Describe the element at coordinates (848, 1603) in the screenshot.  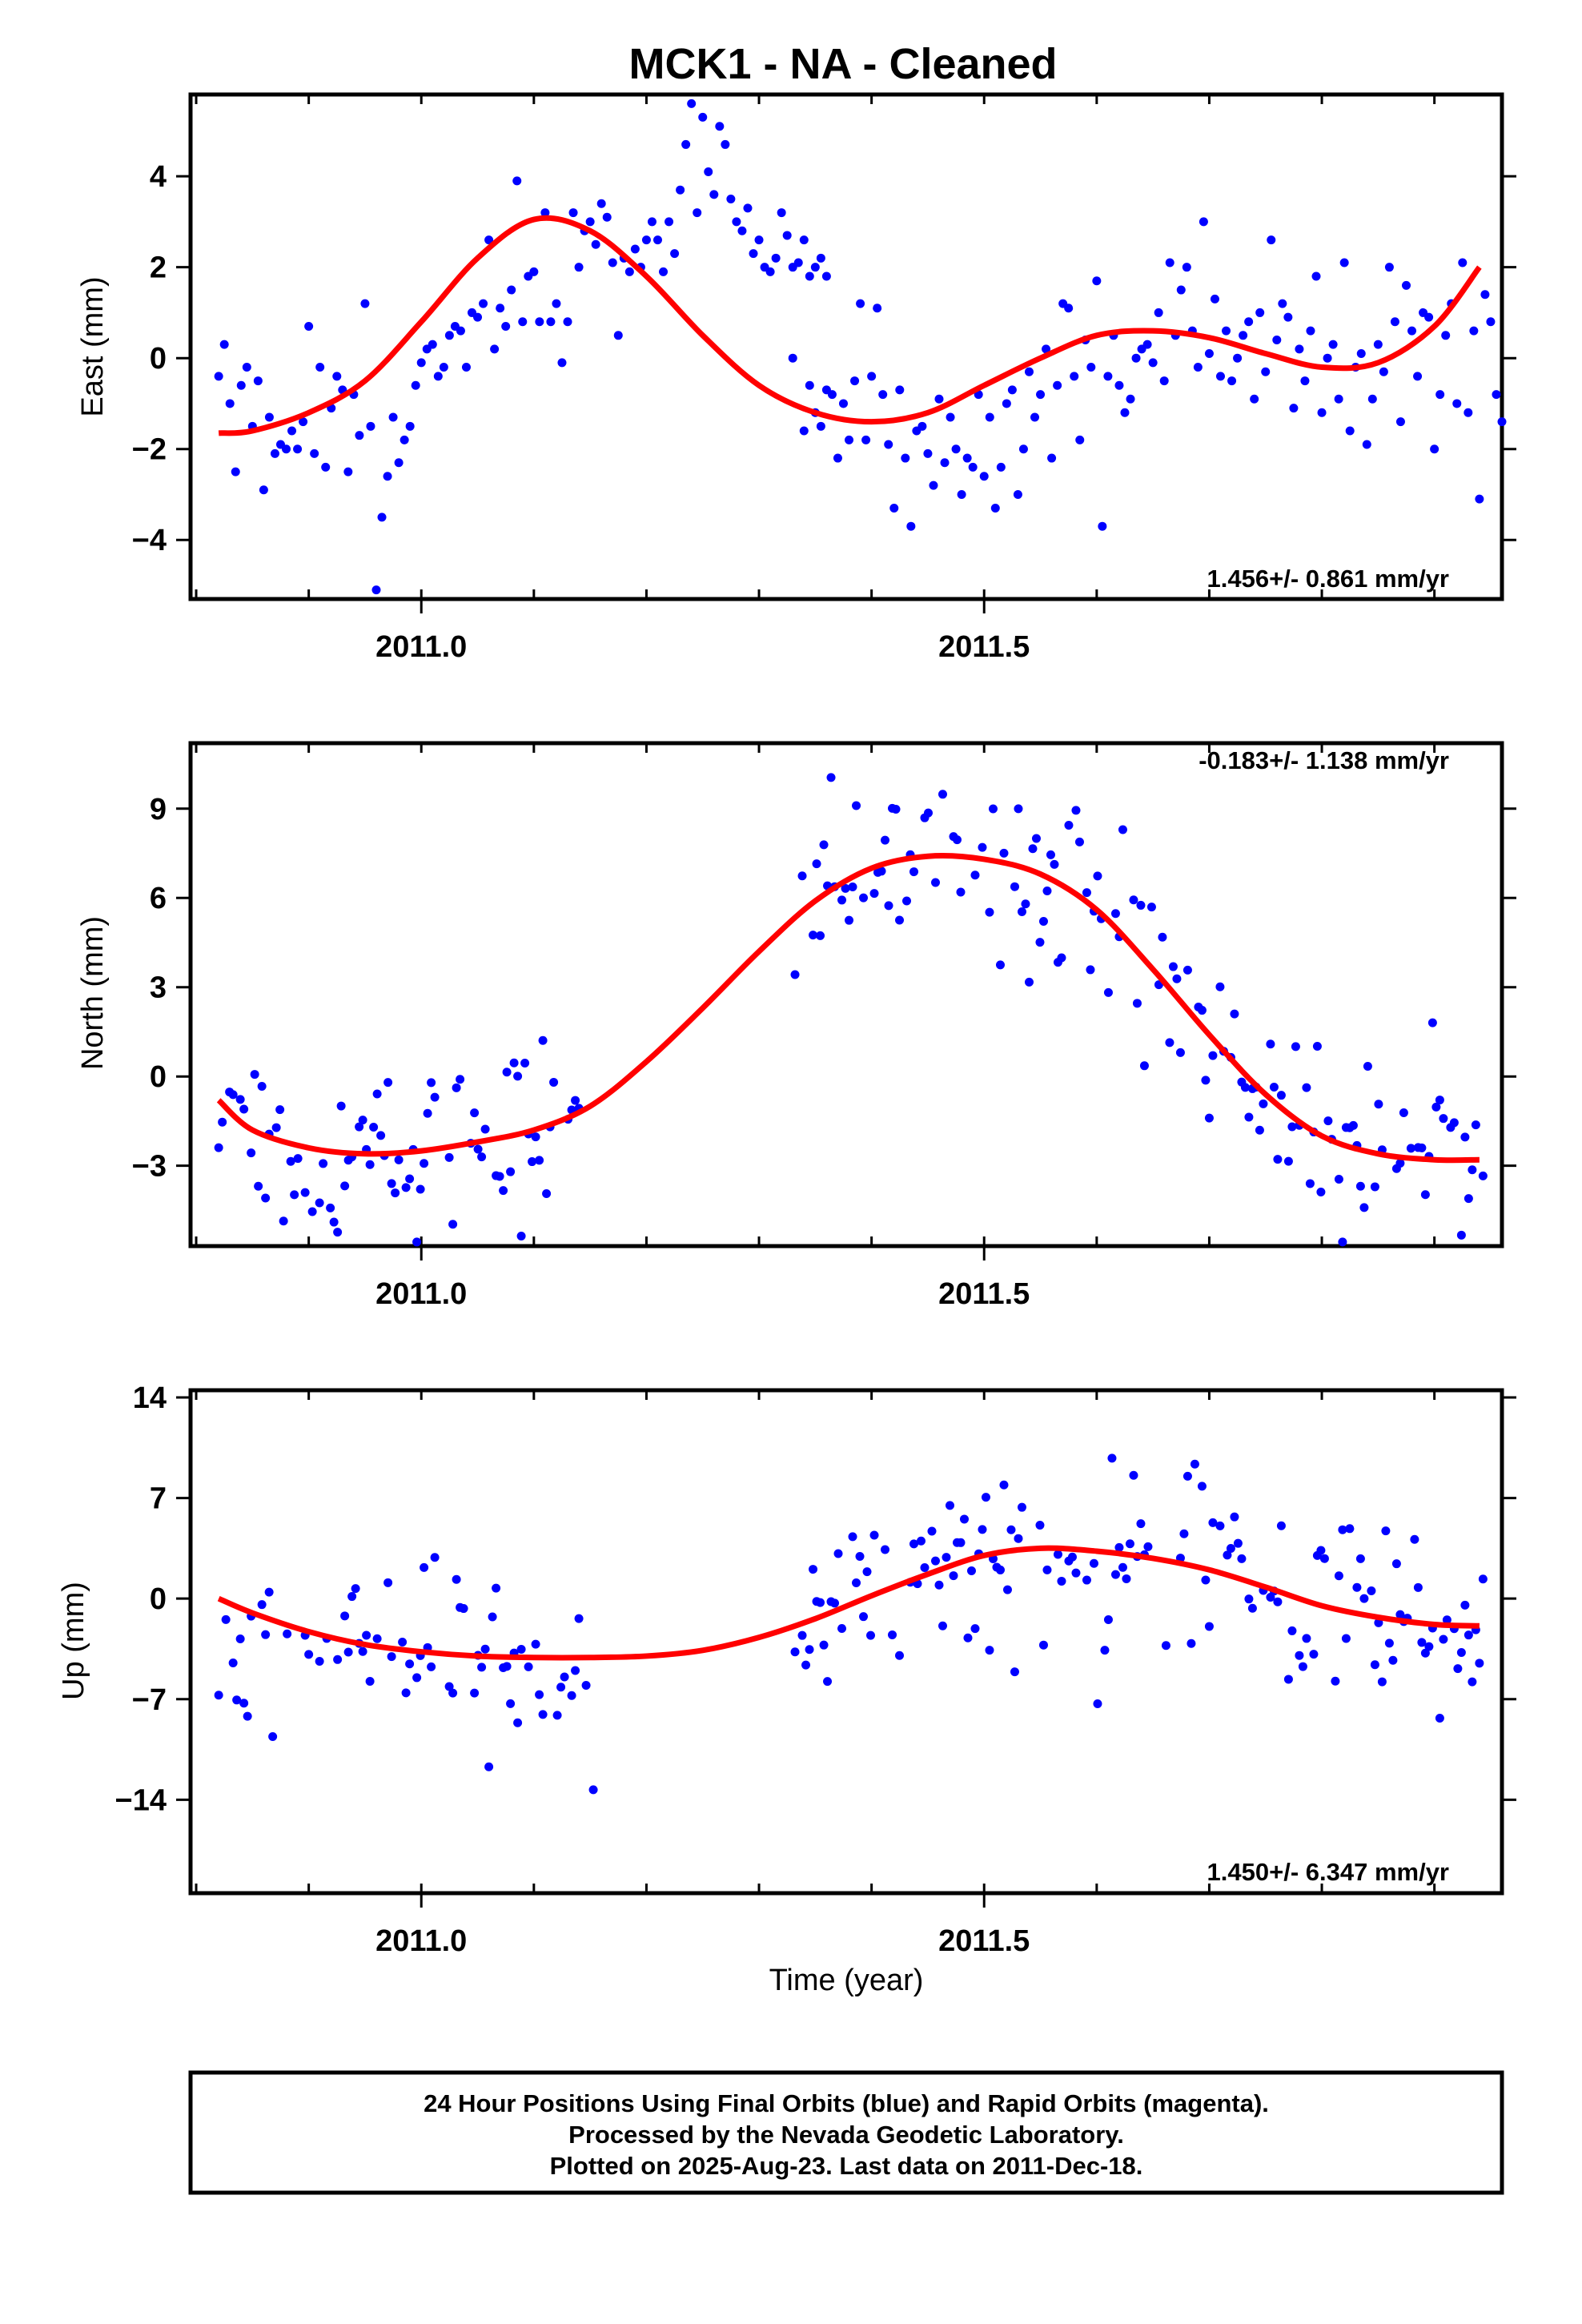
I see `up-fit-curve` at that location.